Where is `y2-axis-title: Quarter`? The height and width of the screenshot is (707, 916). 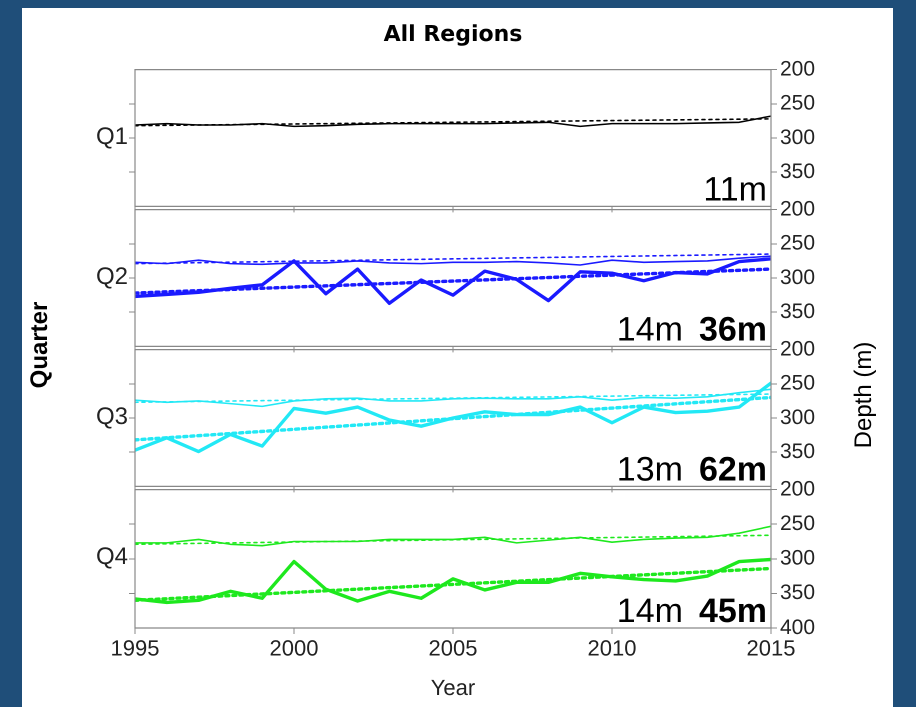
y2-axis-title: Quarter is located at coordinates (40, 345).